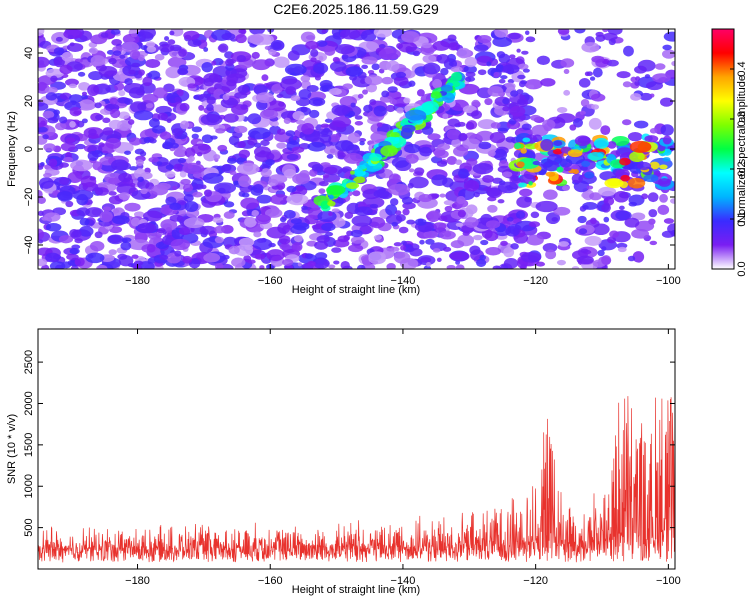 The image size is (750, 600). Describe the element at coordinates (356, 290) in the screenshot. I see `heatmap-x-label: Height of straight line (km)` at that location.